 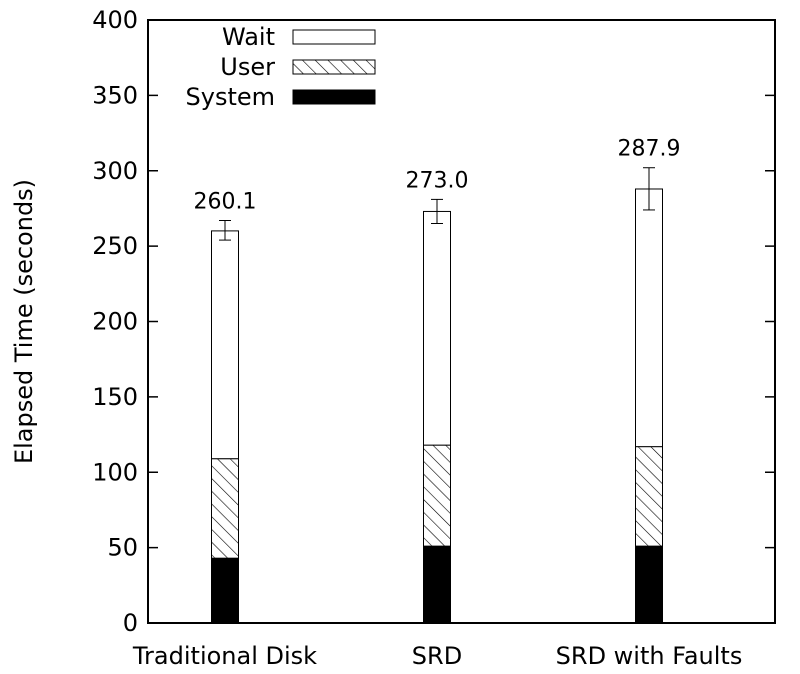 What do you see at coordinates (649, 656) in the screenshot?
I see `x-category-label: SRD with Faults` at bounding box center [649, 656].